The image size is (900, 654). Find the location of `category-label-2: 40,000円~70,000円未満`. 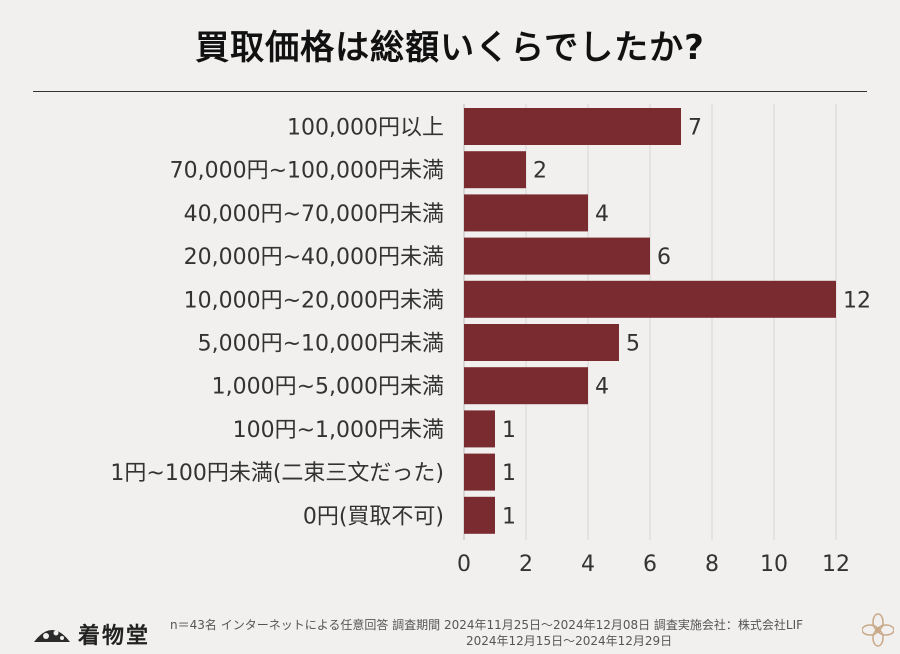

category-label-2: 40,000円~70,000円未満 is located at coordinates (314, 214).